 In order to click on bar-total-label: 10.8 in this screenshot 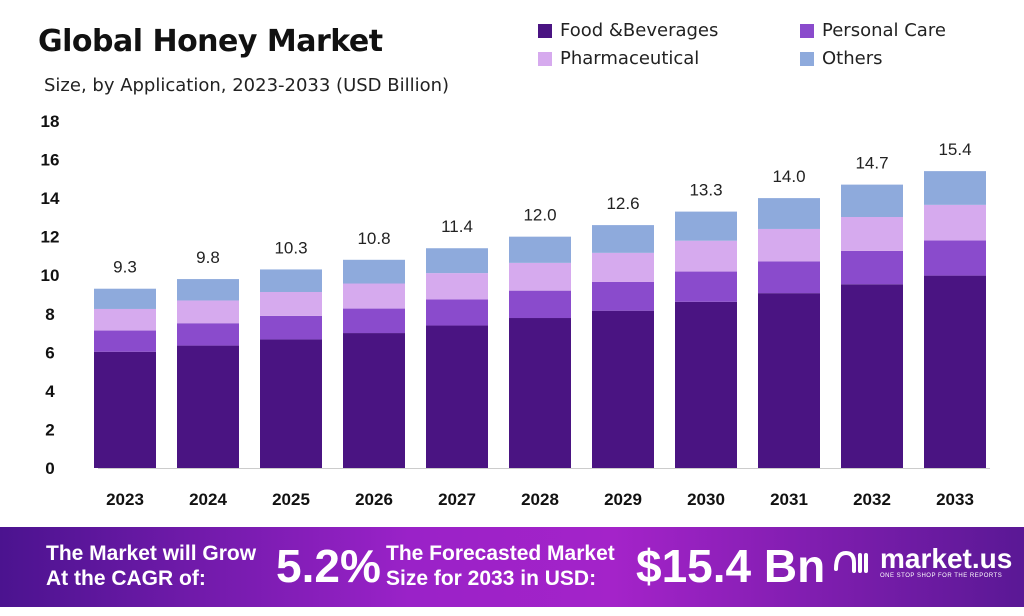, I will do `click(373, 238)`.